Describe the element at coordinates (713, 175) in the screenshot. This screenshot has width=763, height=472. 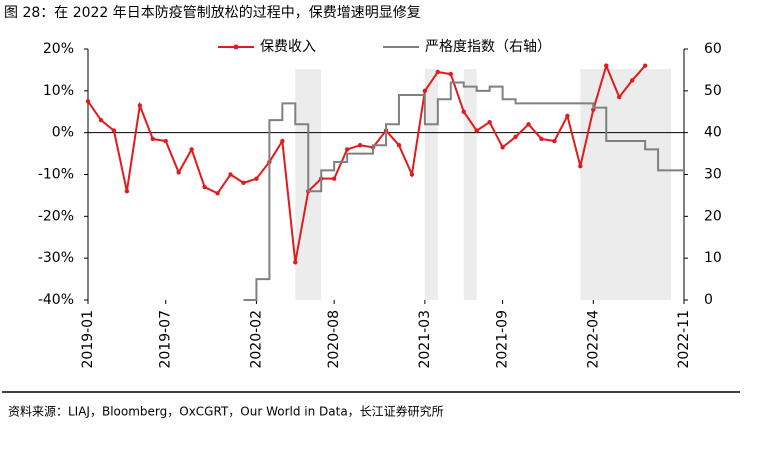
I see `y2-tick-label: 30` at that location.